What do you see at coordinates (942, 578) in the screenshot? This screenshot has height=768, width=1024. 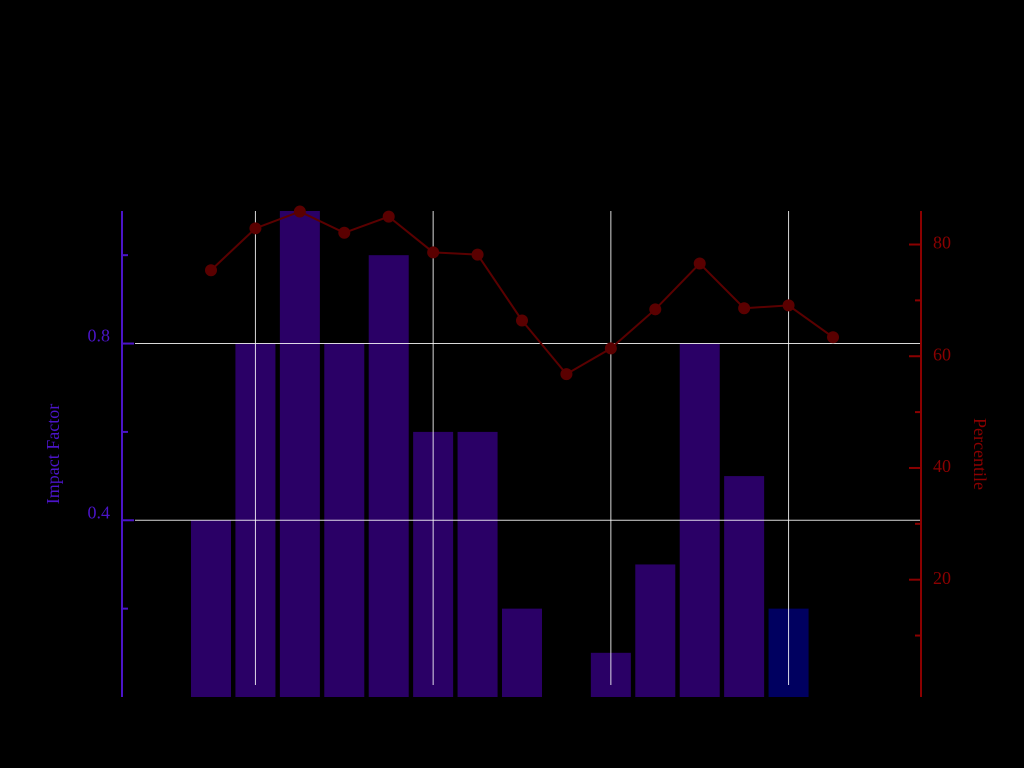 I see `y2-tick-label: 20` at bounding box center [942, 578].